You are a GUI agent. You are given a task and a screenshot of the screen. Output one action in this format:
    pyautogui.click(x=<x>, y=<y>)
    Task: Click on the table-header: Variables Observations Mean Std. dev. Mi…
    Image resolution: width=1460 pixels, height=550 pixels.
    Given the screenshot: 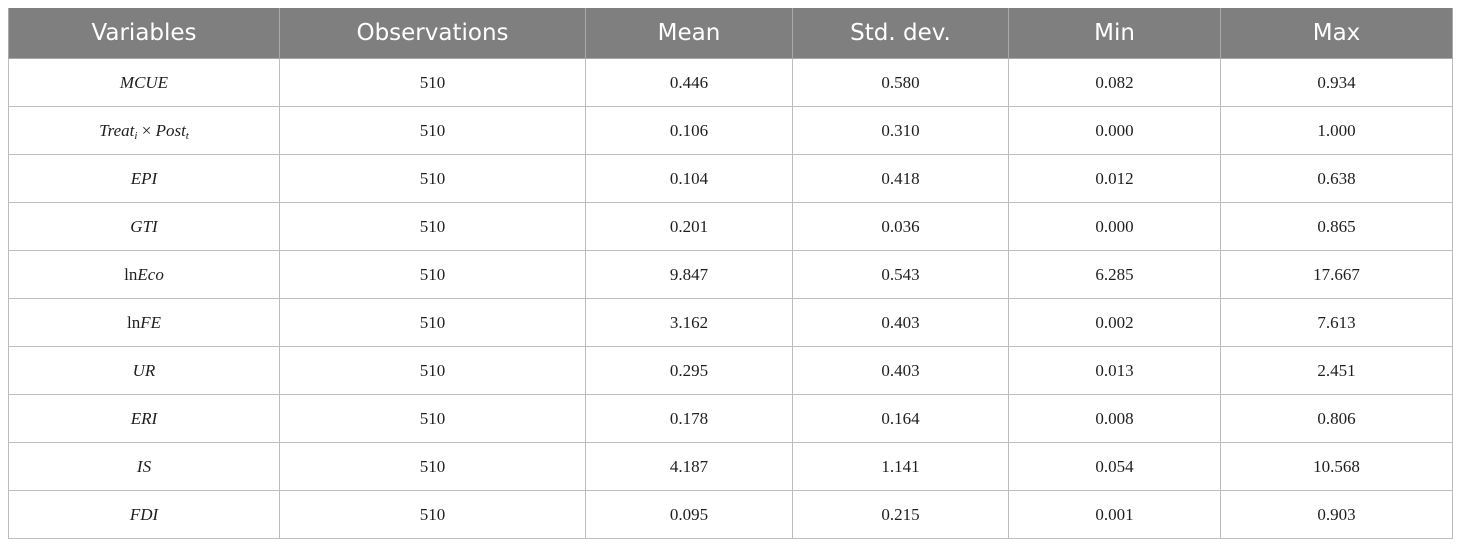 What is the action you would take?
    pyautogui.click(x=730, y=33)
    